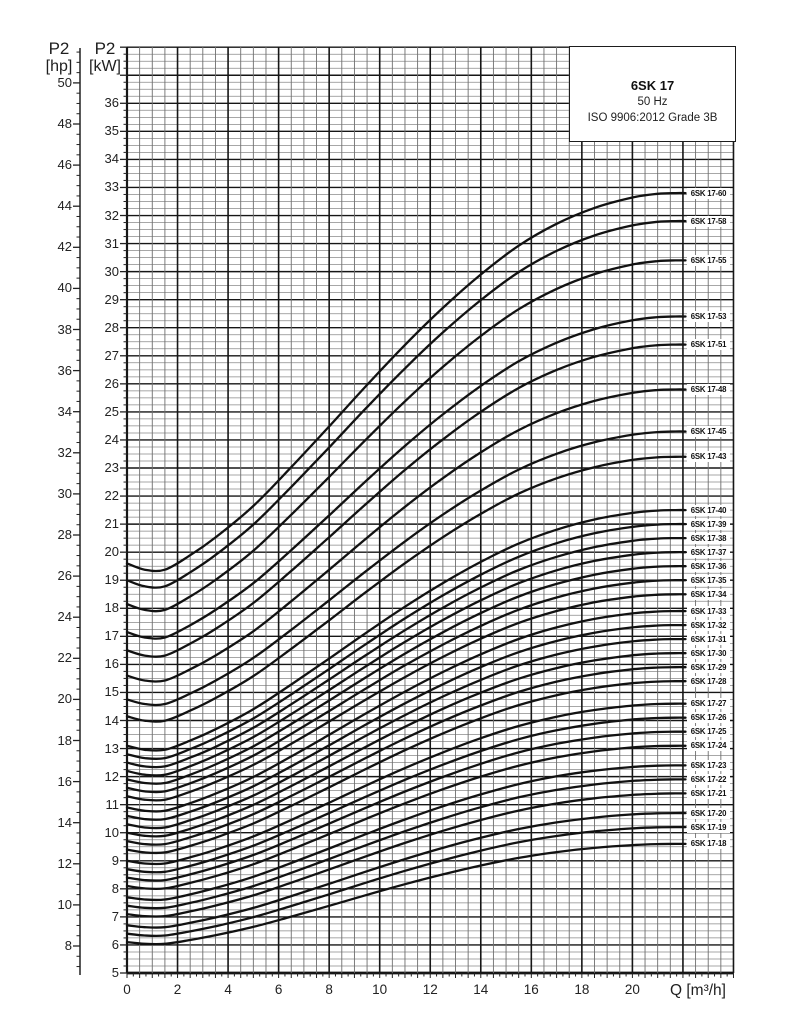 The width and height of the screenshot is (788, 1024). I want to click on kw-tick-label: 23, so click(111, 467).